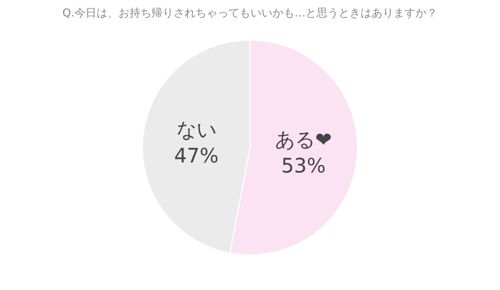  I want to click on chart-title: Q.今日は、お持ち帰りされちゃってもいいかも…と思うときはありますか？, so click(250, 13).